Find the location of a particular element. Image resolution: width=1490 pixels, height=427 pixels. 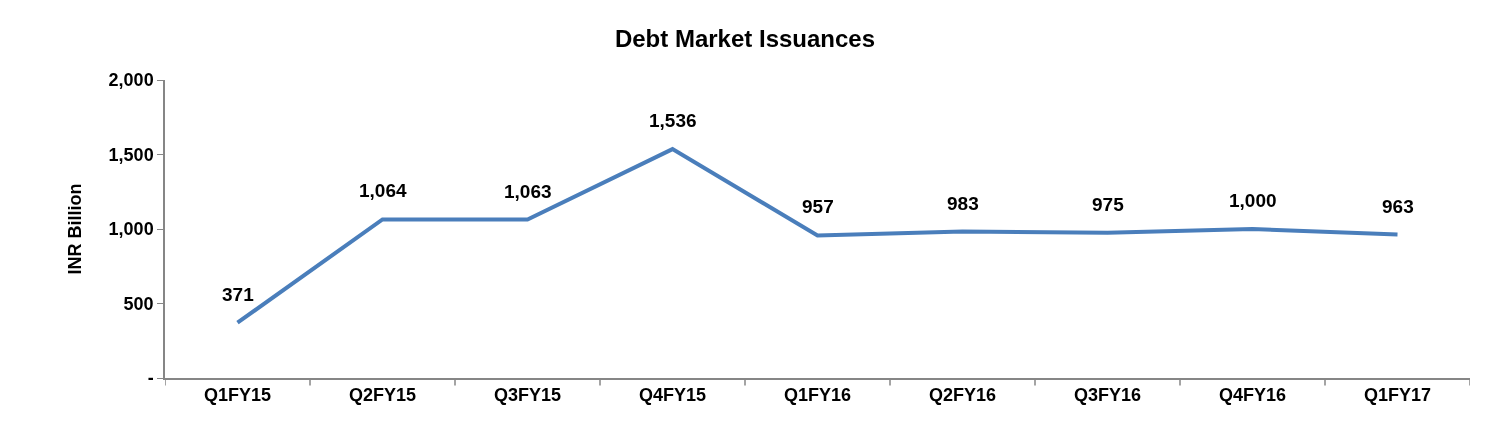

y-tick-label: 1,000 is located at coordinates (131, 229).